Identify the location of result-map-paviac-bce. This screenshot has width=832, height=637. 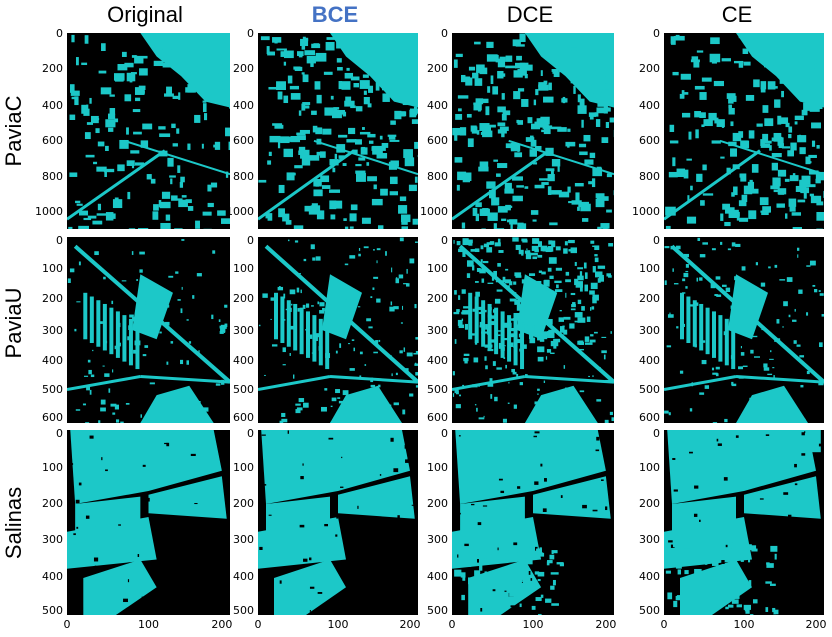
(338, 131).